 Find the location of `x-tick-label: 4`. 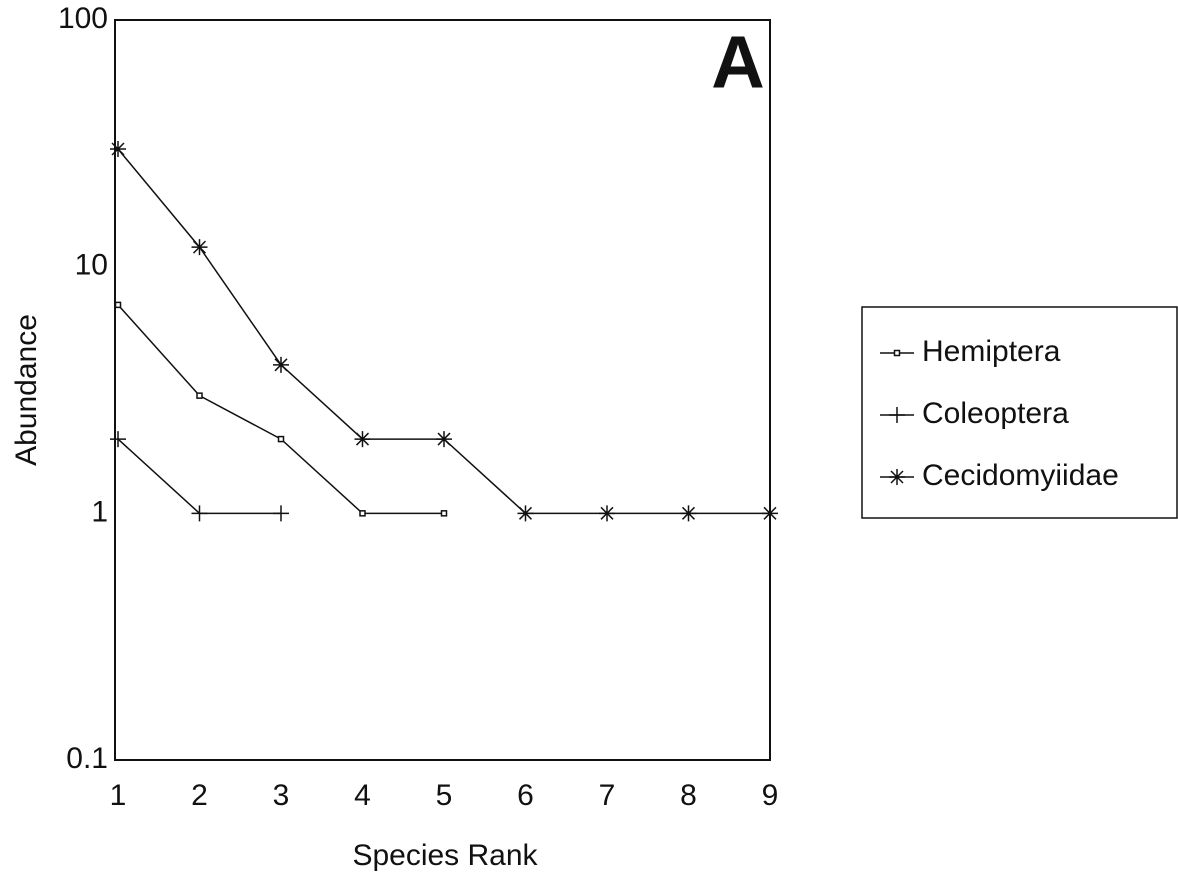

x-tick-label: 4 is located at coordinates (362, 795).